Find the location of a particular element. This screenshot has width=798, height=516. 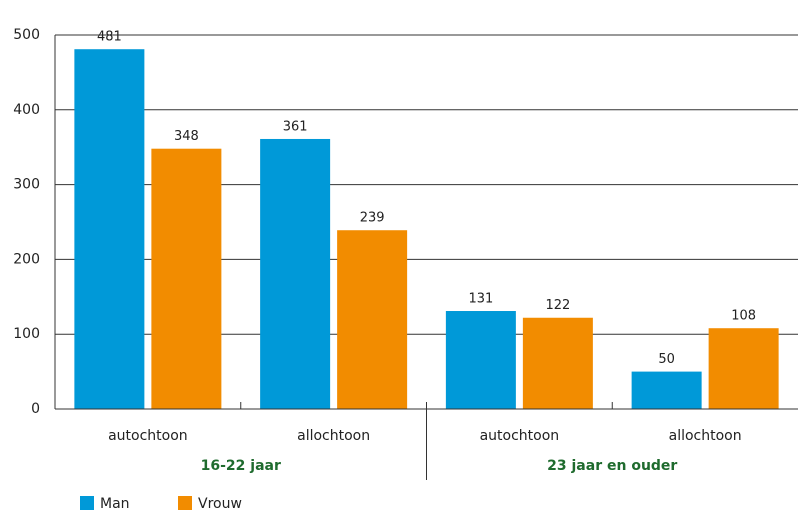

legend-label: Vrouw is located at coordinates (220, 504).